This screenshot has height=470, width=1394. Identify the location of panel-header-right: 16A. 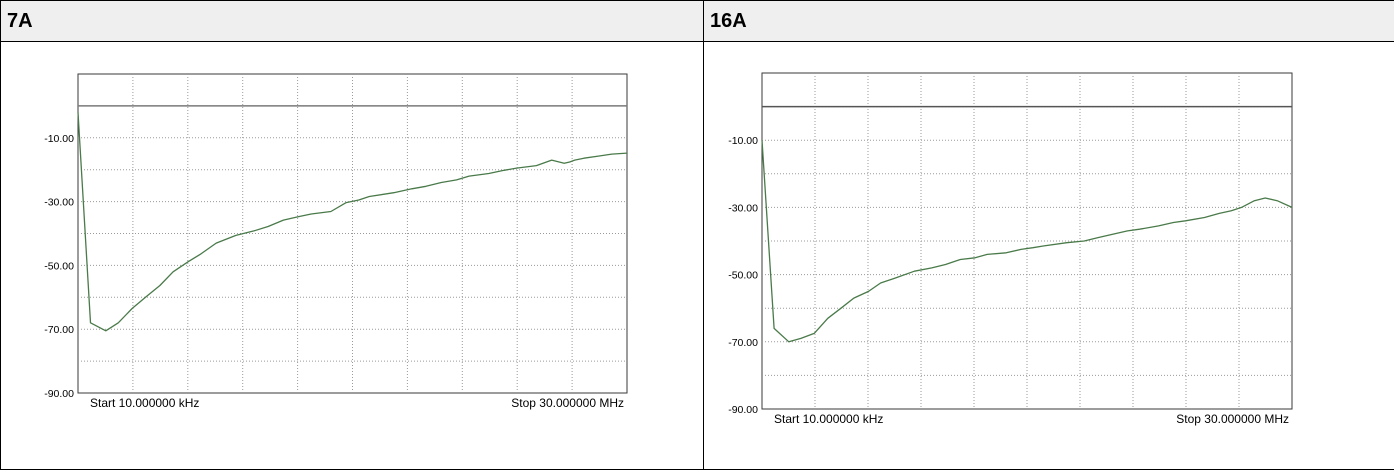
(1049, 21).